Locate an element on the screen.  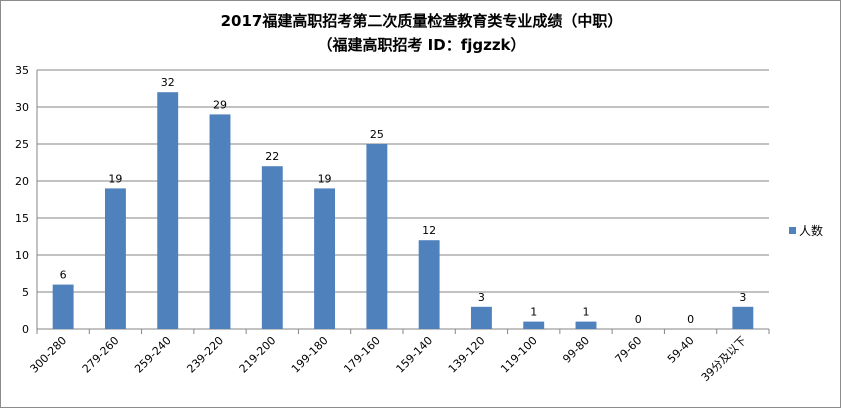
legend: 人数 is located at coordinates (806, 230).